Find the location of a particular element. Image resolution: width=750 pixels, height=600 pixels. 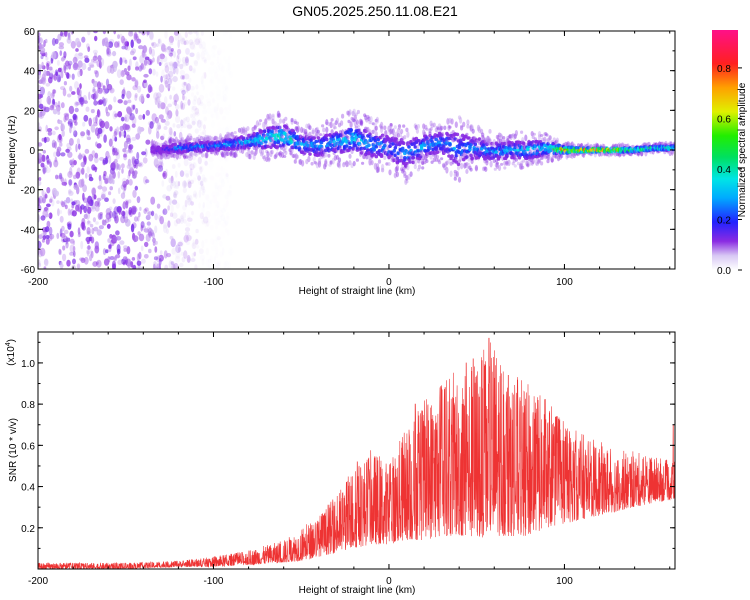

snr-y-axis-label: SNR (10 * v/v) is located at coordinates (13, 450).